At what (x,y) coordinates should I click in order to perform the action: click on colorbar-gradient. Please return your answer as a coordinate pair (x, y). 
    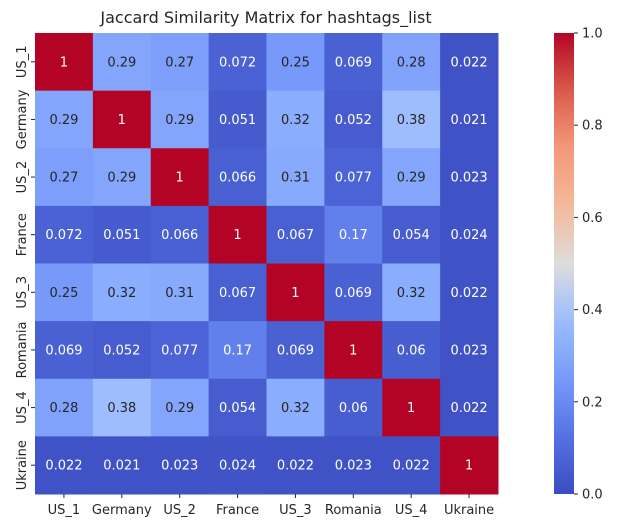
    Looking at the image, I should click on (564, 263).